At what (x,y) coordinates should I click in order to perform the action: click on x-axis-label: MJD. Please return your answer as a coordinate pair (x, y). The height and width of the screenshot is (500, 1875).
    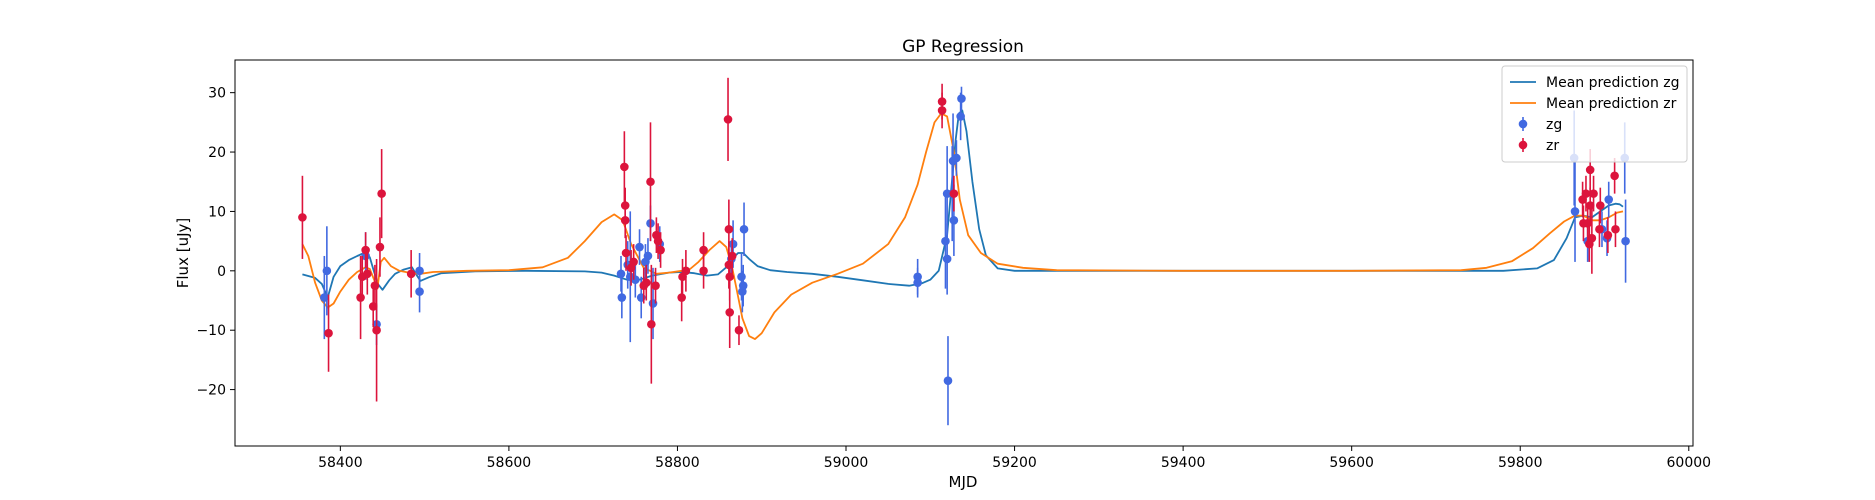
    Looking at the image, I should click on (963, 482).